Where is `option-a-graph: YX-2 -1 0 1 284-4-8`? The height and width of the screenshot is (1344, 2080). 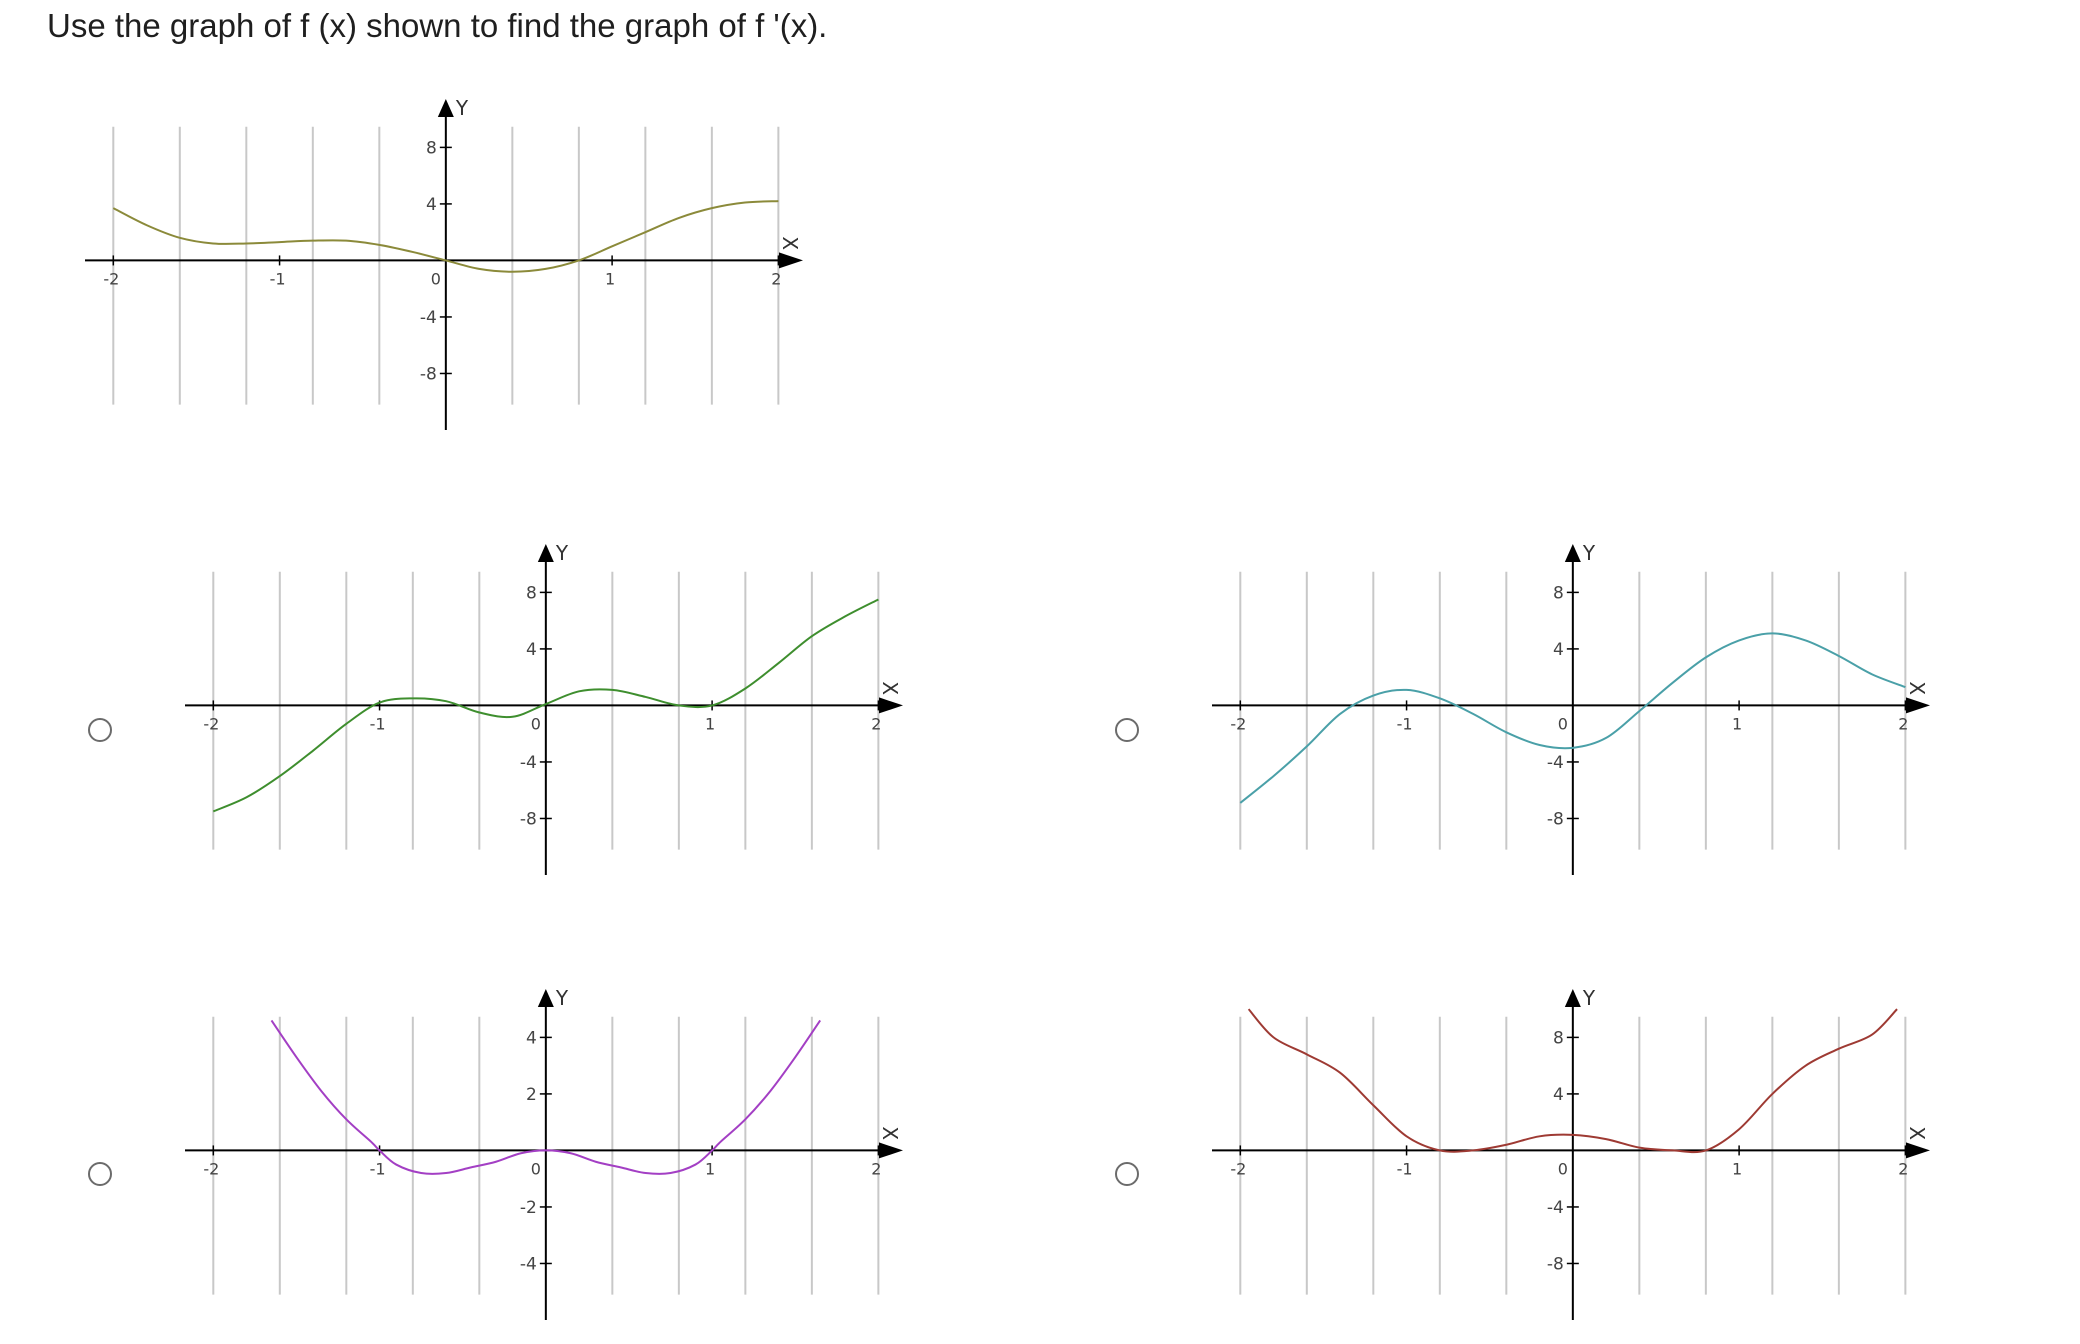
option-a-graph: YX-2 -1 0 1 284-4-8 is located at coordinates (544, 708).